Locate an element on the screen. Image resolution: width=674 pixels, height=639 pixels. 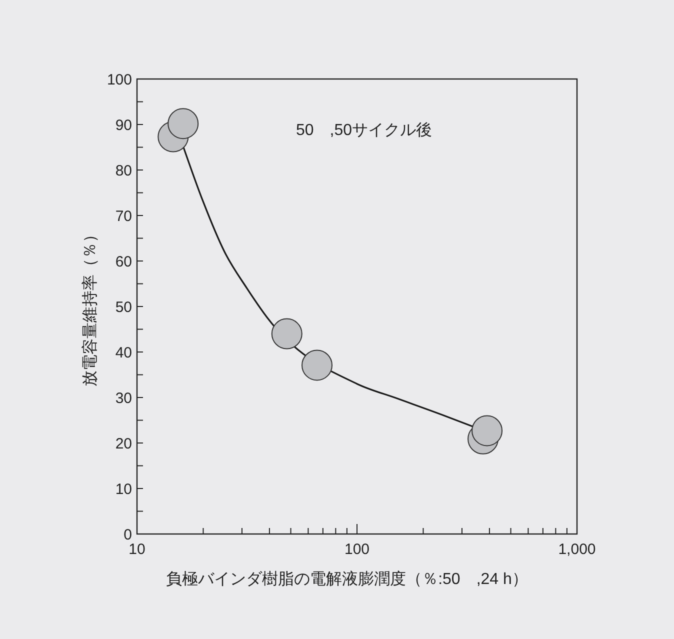
annotation: 50 ,50サイクル後 is located at coordinates (364, 130).